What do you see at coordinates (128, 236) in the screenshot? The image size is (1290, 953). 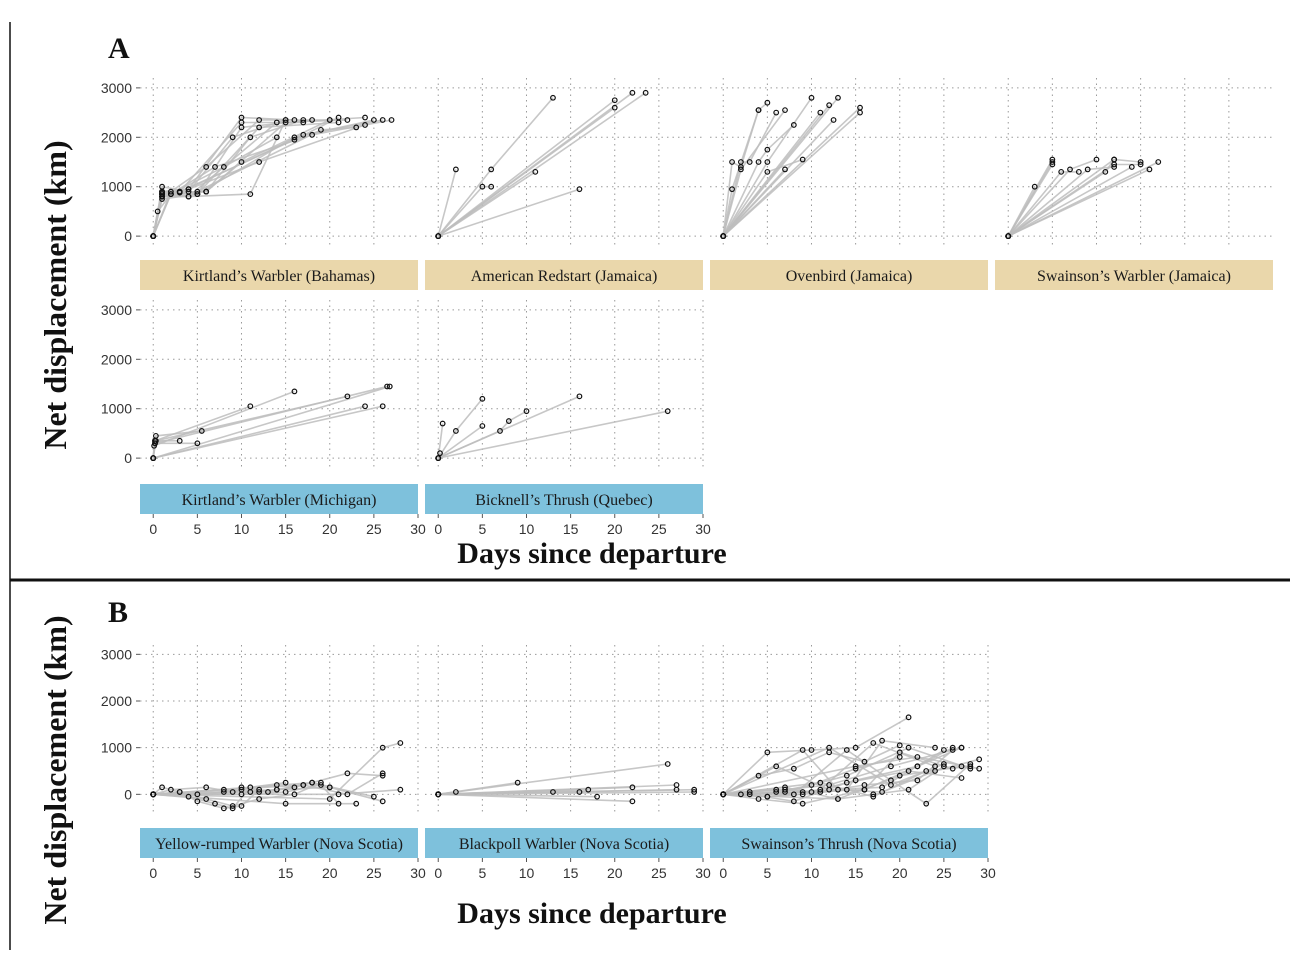 I see `y-tick-label: 0` at bounding box center [128, 236].